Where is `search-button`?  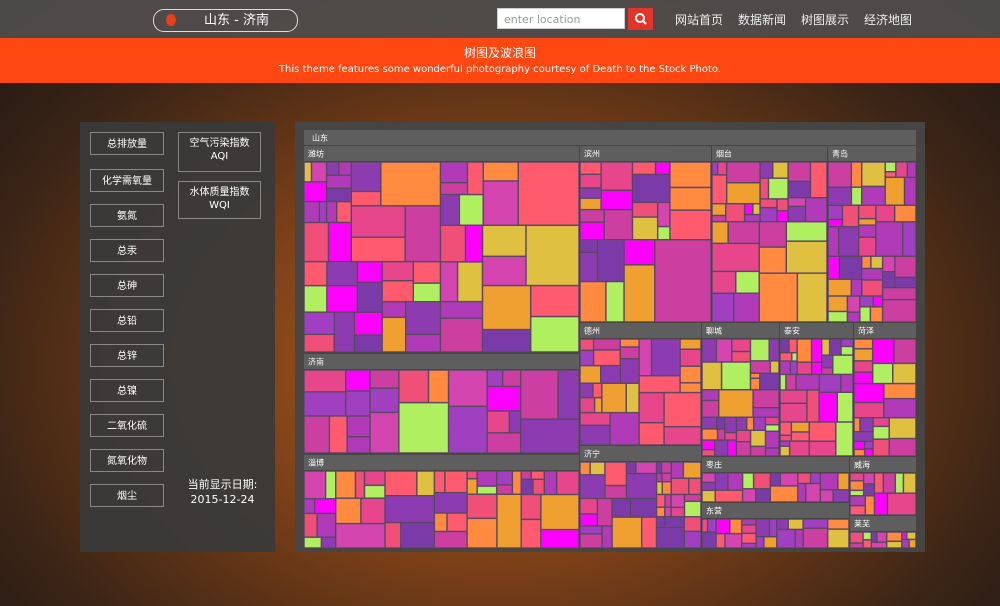 search-button is located at coordinates (640, 19).